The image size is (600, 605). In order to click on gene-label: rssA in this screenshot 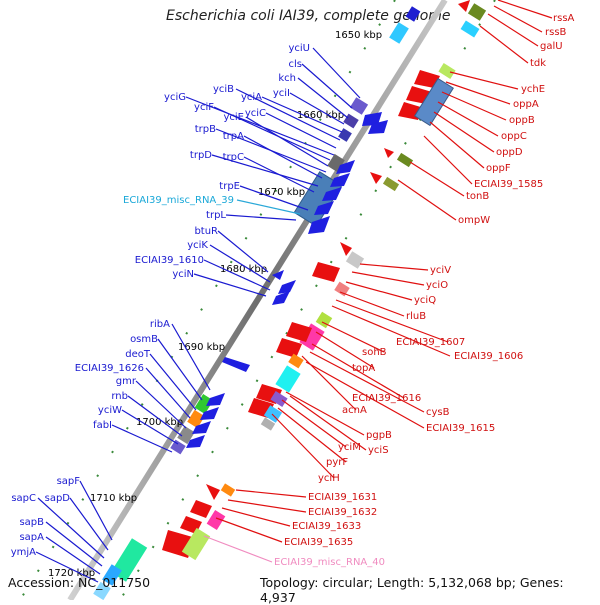, I will do `click(564, 18)`.